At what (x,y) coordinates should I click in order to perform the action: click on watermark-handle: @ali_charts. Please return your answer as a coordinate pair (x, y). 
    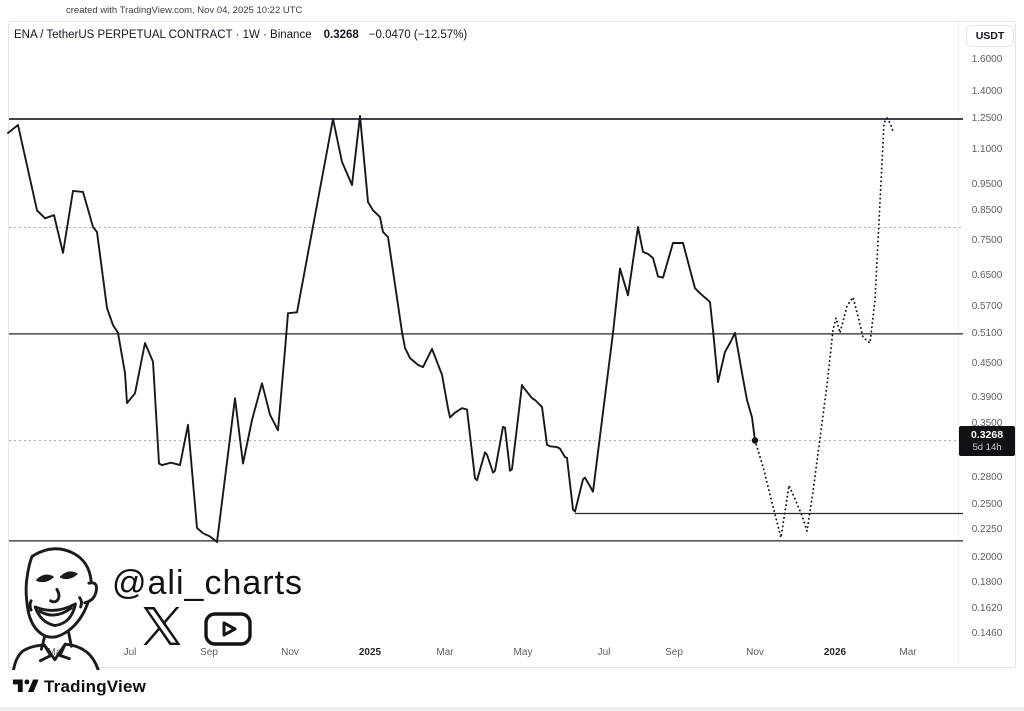
    Looking at the image, I should click on (208, 583).